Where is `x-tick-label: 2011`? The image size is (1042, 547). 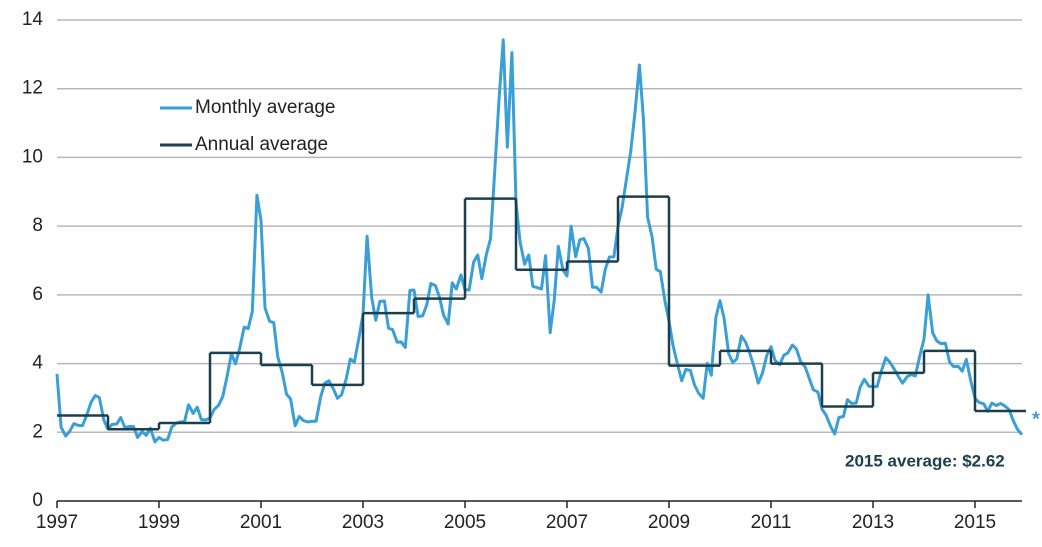 x-tick-label: 2011 is located at coordinates (771, 522).